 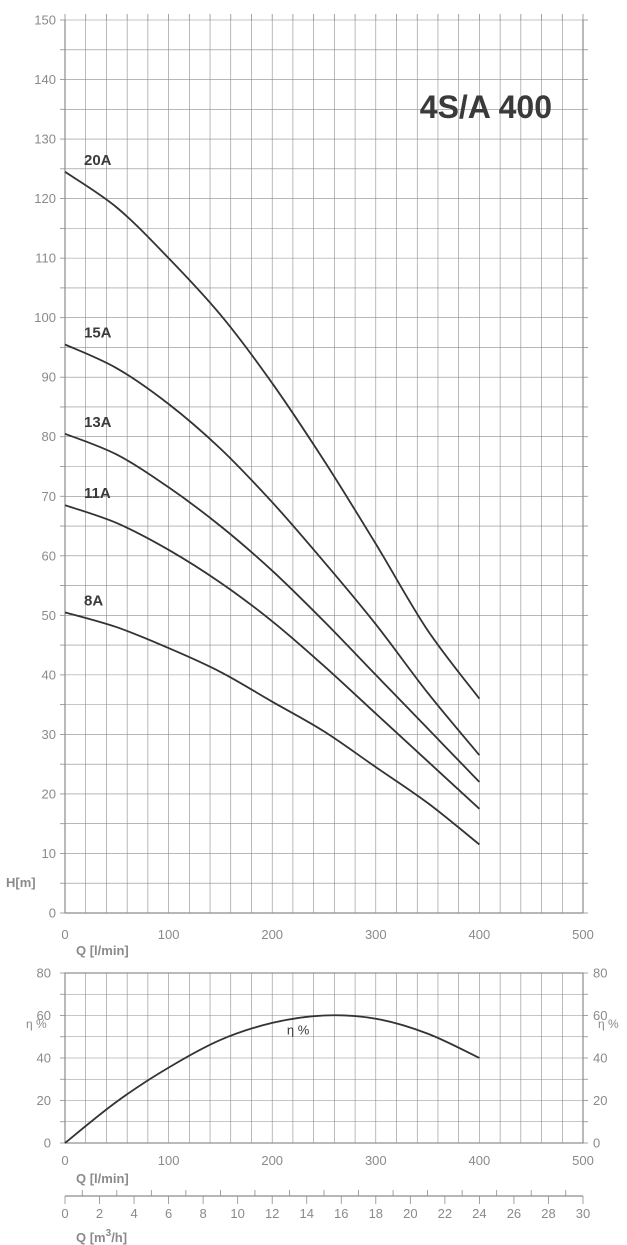 I want to click on y-tick-label: 40, so click(x=49, y=674).